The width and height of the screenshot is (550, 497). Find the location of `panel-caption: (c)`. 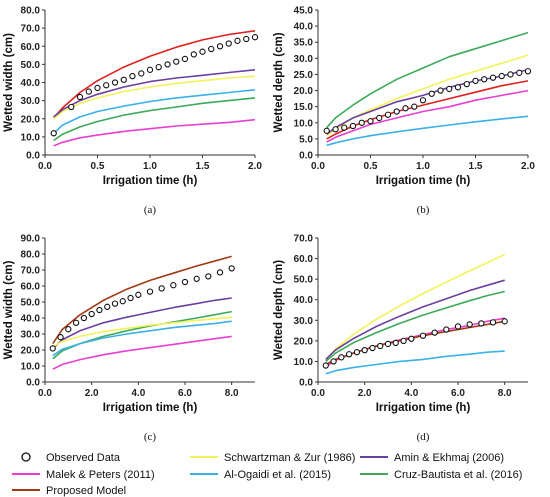

panel-caption: (c) is located at coordinates (150, 437).